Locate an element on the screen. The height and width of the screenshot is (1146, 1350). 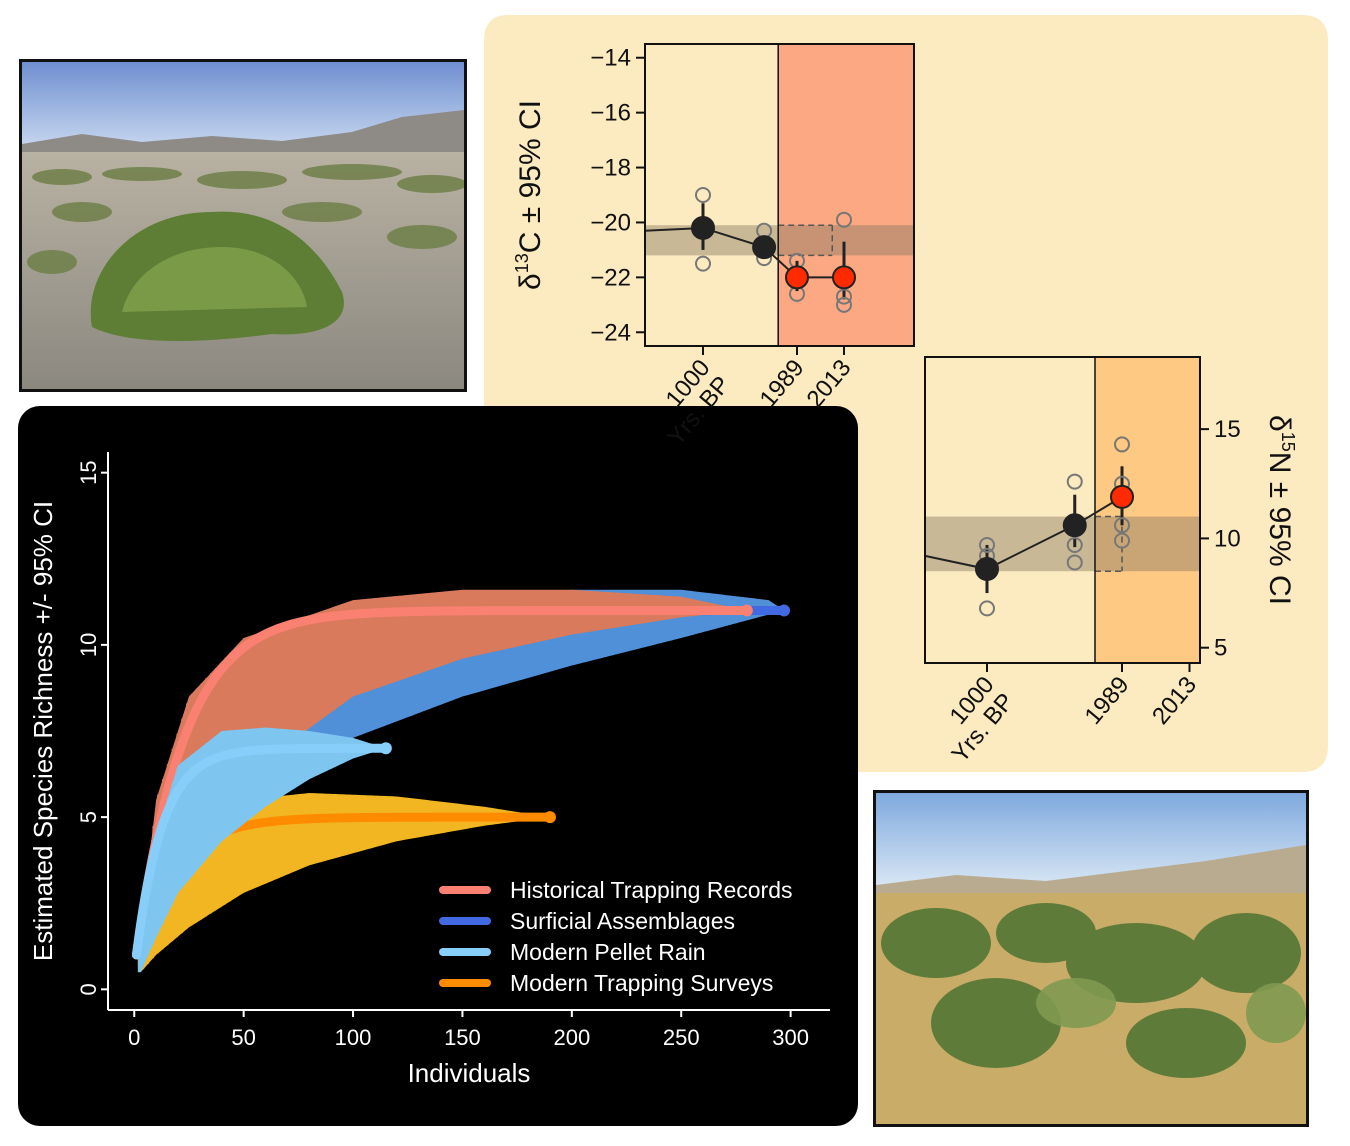
y-axis-label: δ13C ± 95% CI is located at coordinates (529, 195).